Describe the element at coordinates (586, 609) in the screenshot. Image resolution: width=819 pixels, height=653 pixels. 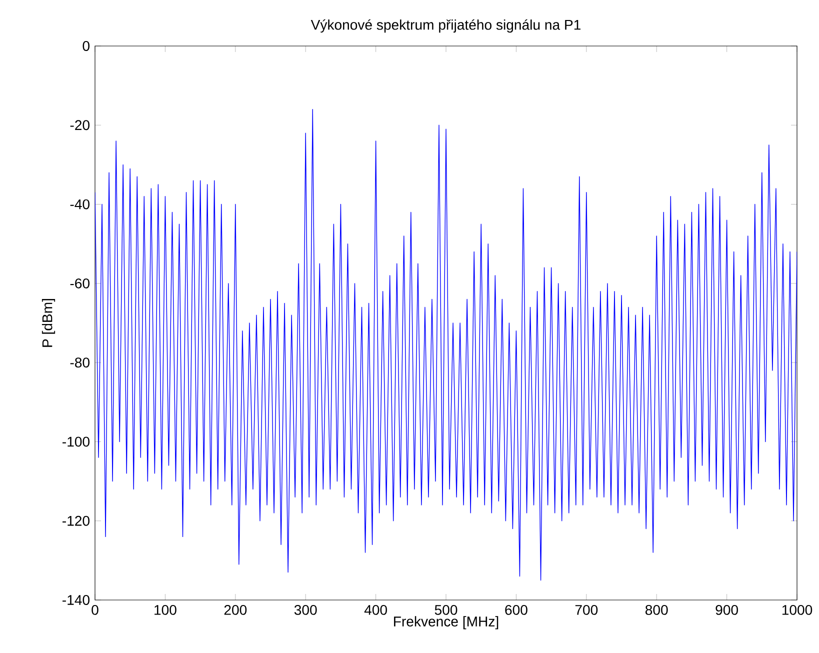
I see `x-tick-label: 700` at that location.